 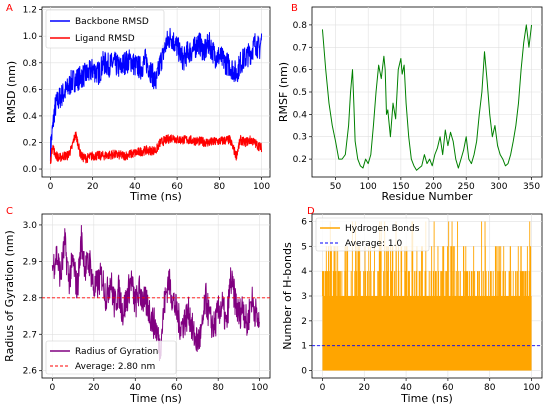 I want to click on x-tick-label: 350, so click(x=531, y=187).